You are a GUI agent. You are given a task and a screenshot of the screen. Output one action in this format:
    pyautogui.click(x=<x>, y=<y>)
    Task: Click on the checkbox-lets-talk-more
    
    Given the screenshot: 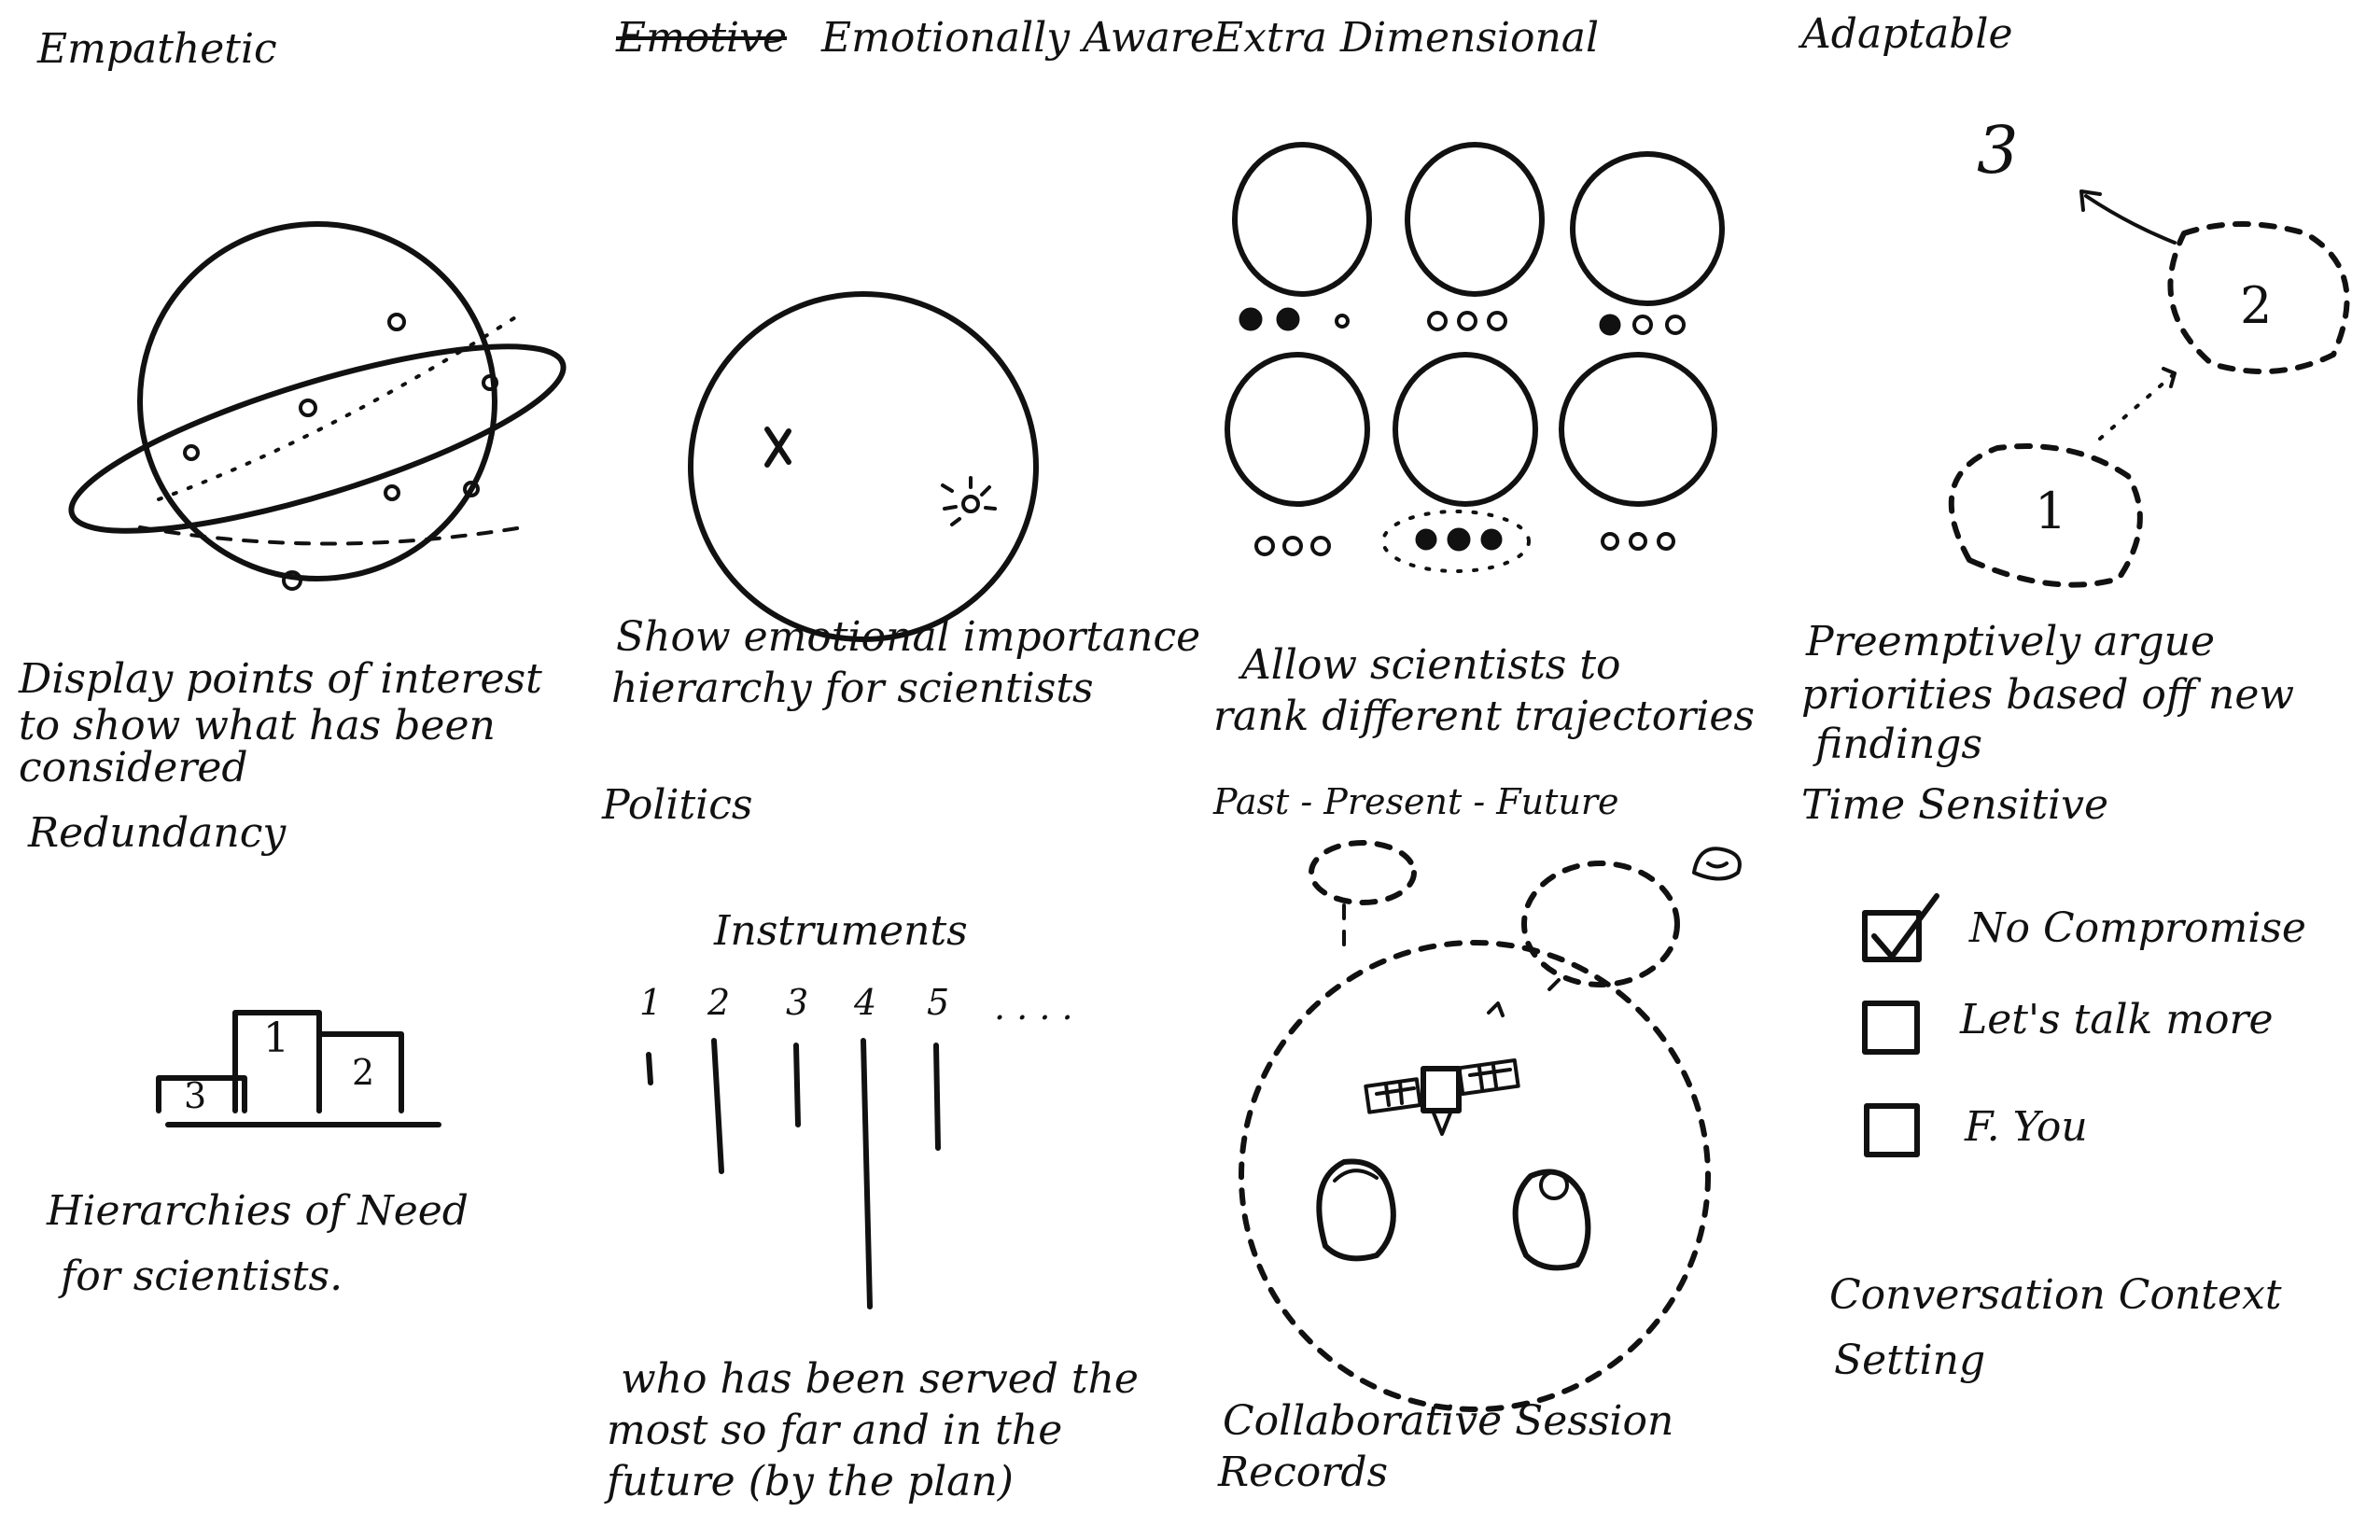 What is the action you would take?
    pyautogui.click(x=1891, y=1028)
    